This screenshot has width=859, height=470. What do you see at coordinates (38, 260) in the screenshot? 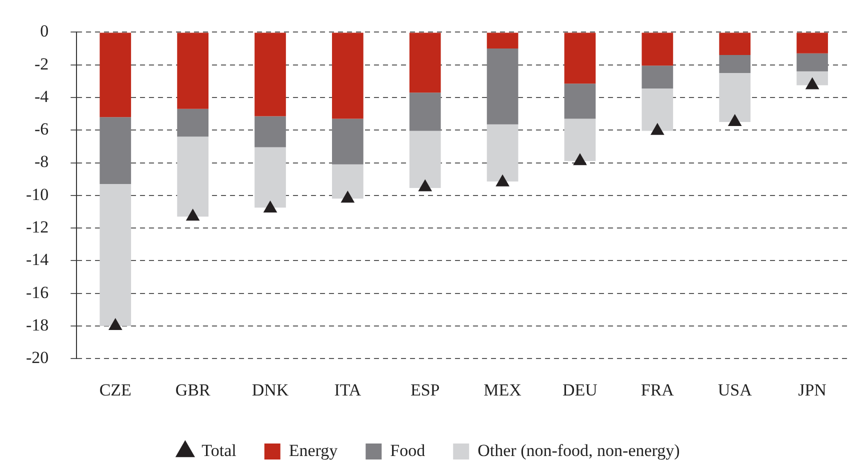
I see `y-tick-label: -14` at bounding box center [38, 260].